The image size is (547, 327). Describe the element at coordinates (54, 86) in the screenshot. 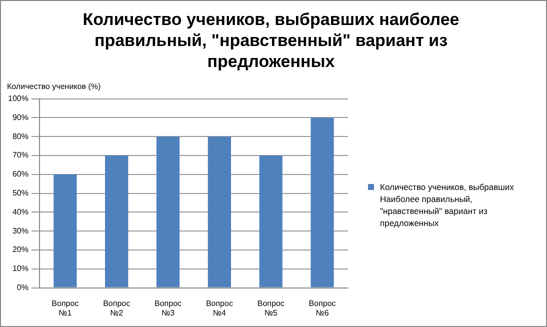

I see `y-axis-title: Количество учеников (%)` at that location.